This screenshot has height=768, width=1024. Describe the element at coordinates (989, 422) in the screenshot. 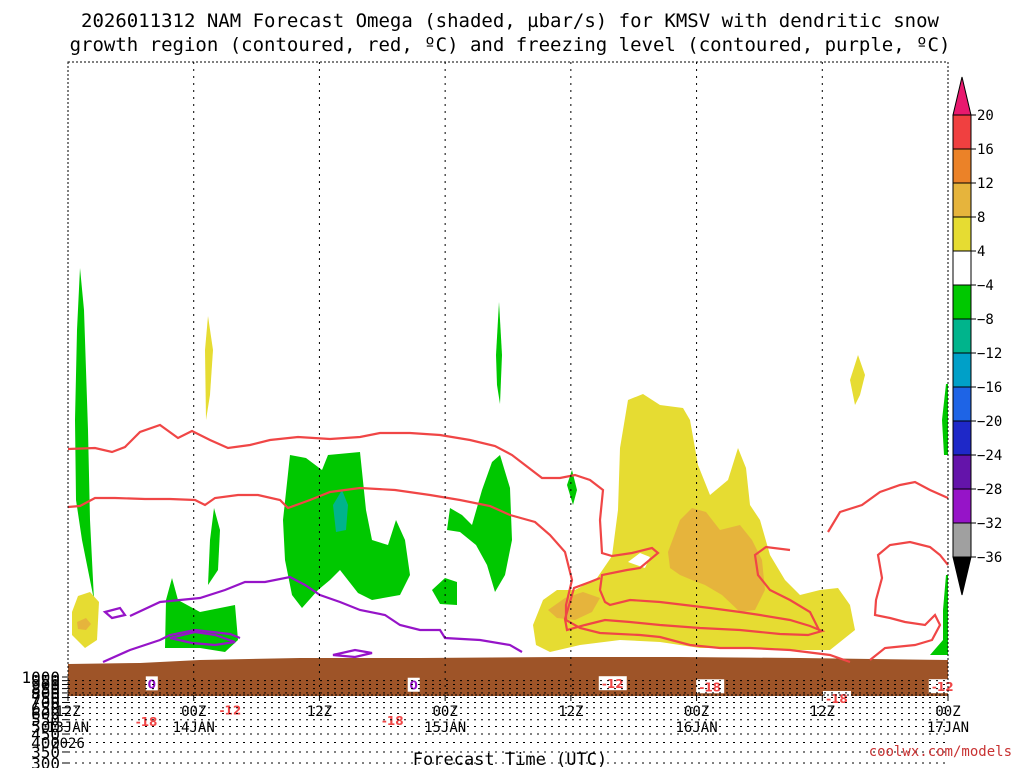

I see `colorbar-label-9: −20` at that location.